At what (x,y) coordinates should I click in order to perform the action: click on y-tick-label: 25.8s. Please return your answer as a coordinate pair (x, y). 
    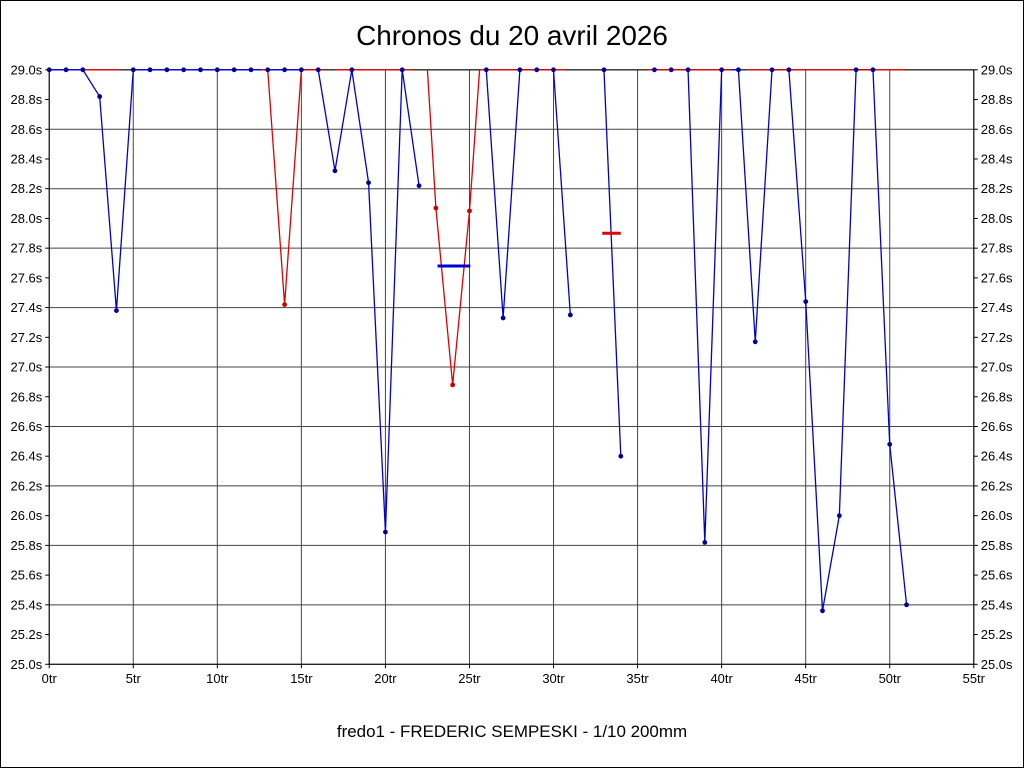
    Looking at the image, I should click on (997, 545).